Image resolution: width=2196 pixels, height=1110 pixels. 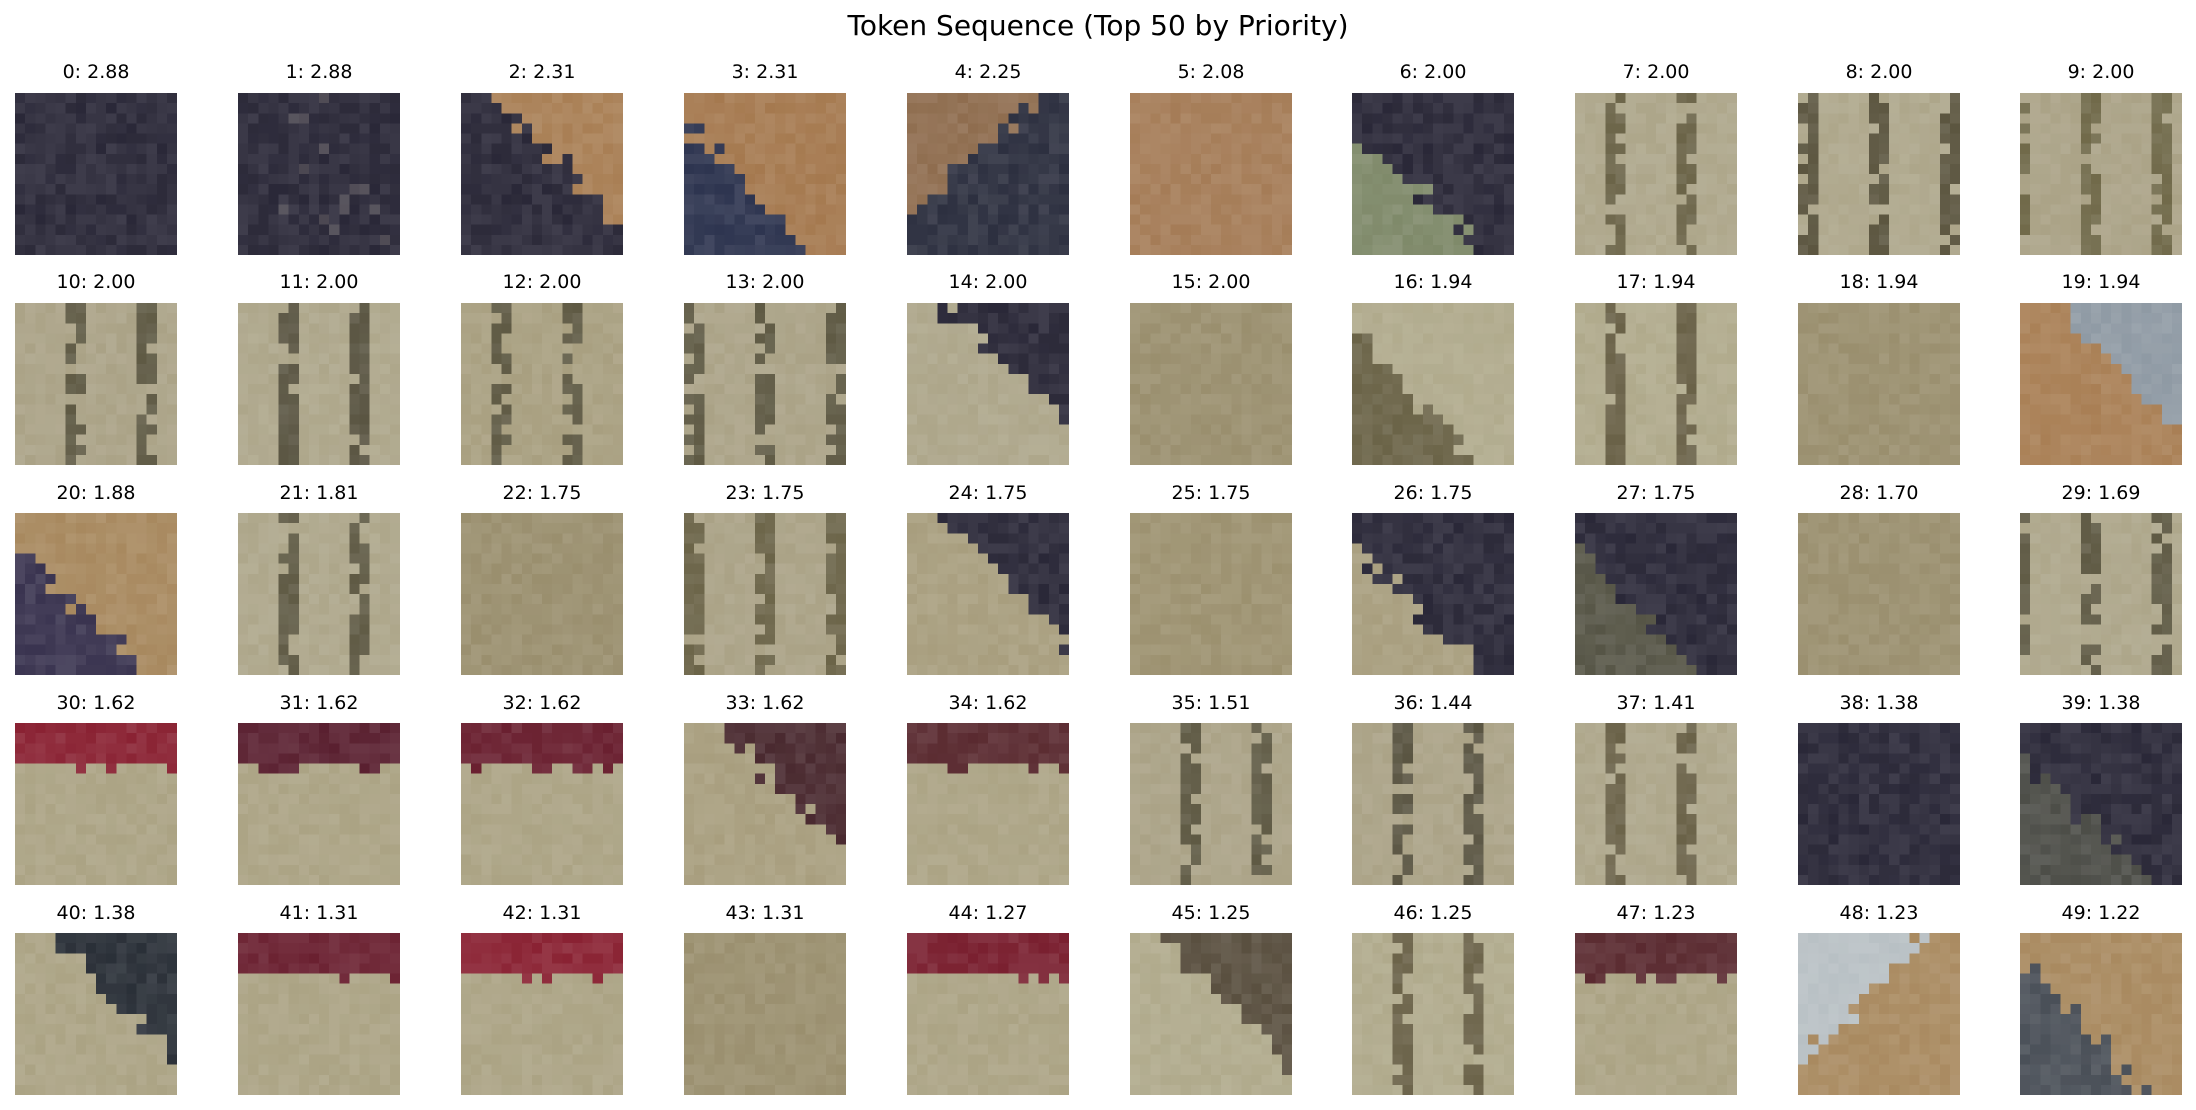 I want to click on token-label: 20: 1.88, so click(x=96, y=493).